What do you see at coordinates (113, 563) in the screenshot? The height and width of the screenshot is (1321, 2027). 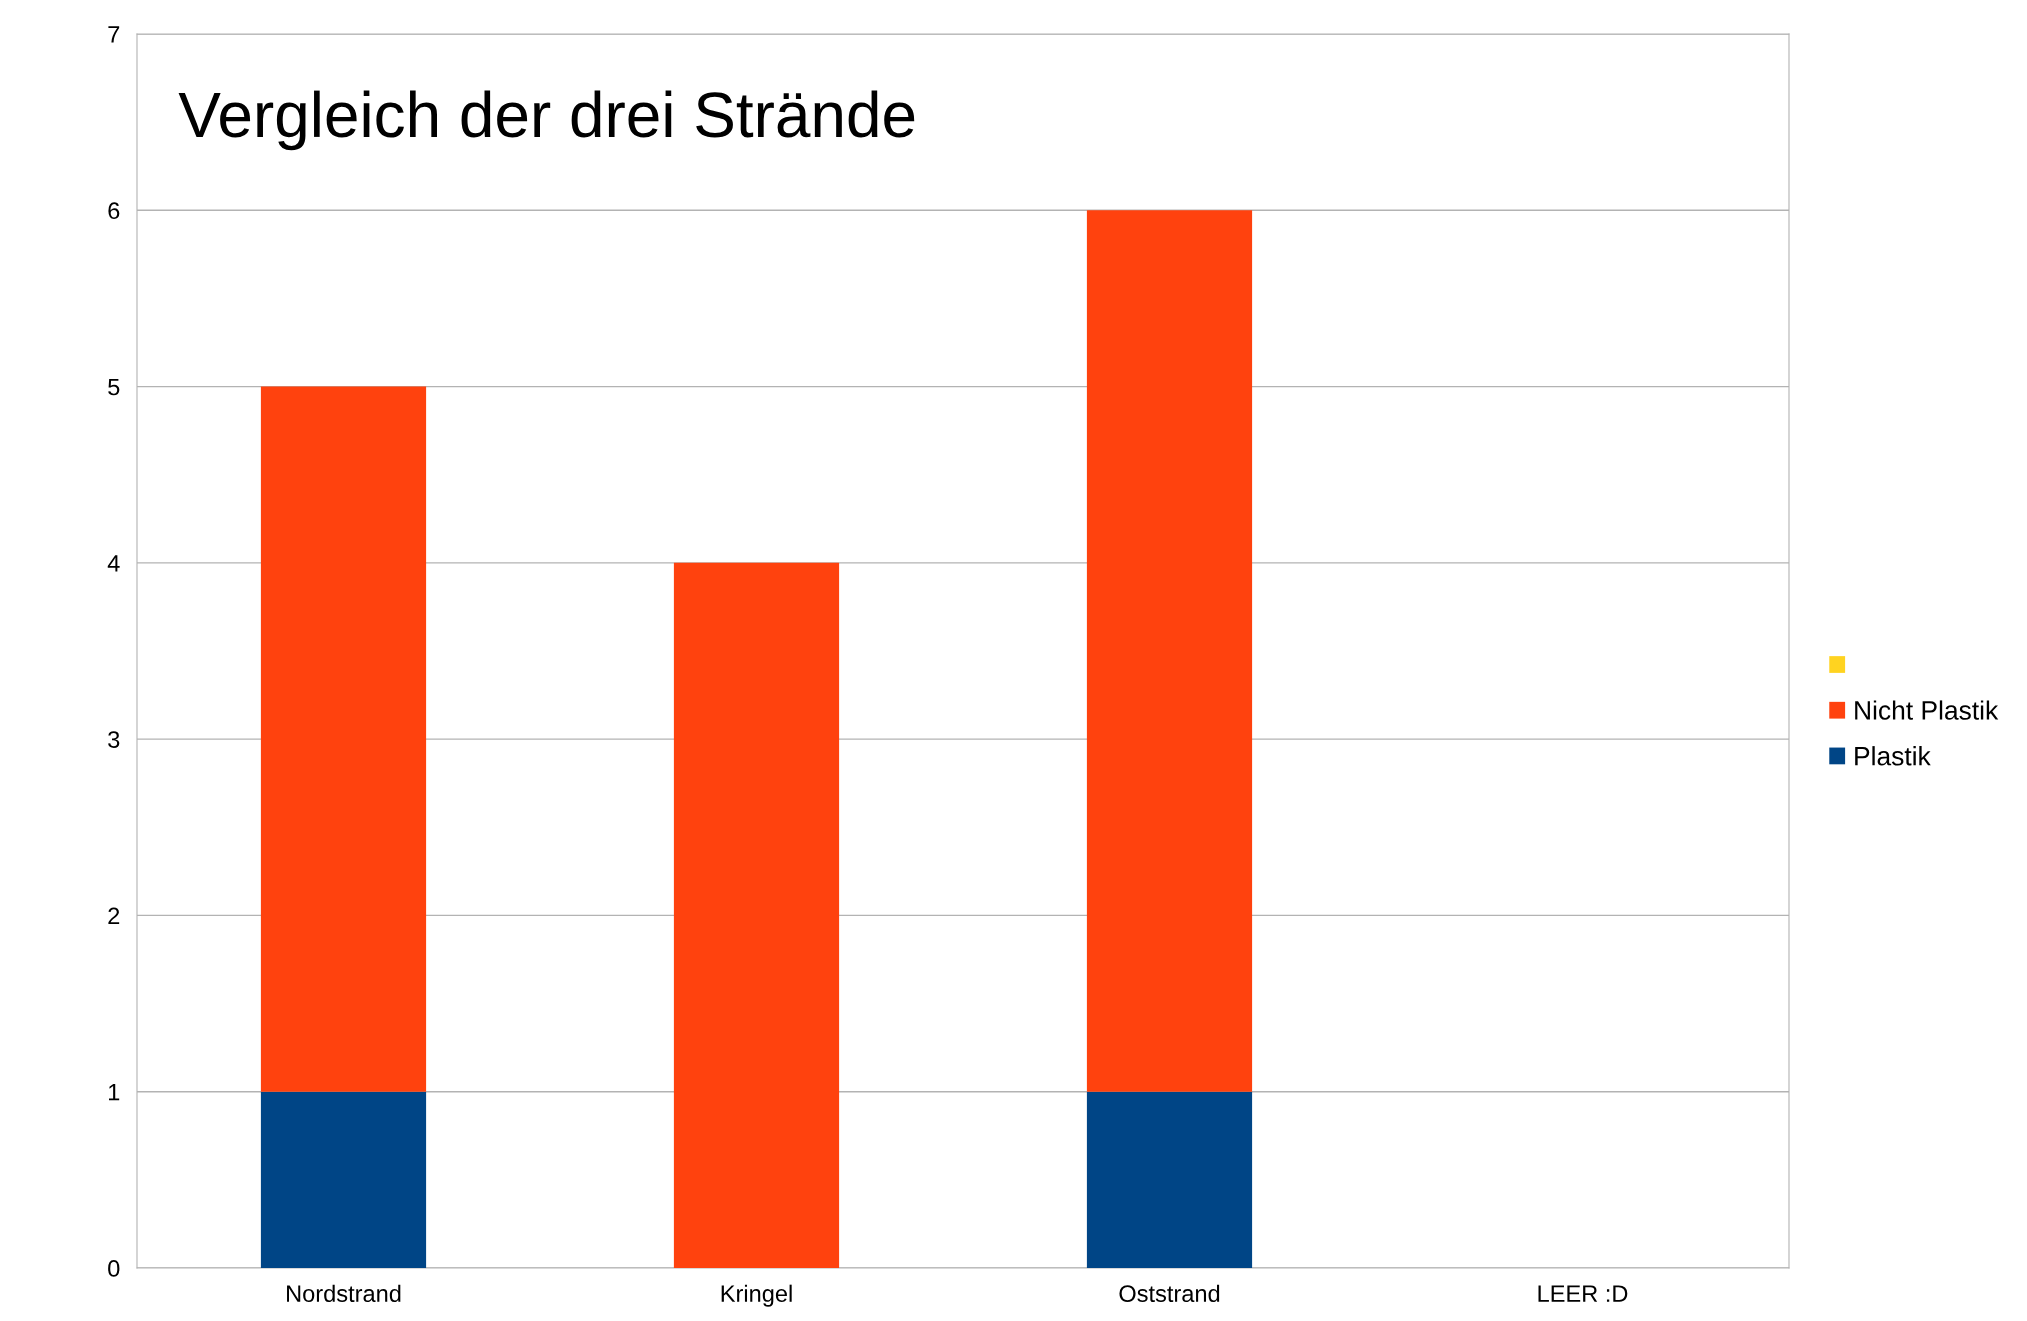 I see `y-tick-label: 4` at bounding box center [113, 563].